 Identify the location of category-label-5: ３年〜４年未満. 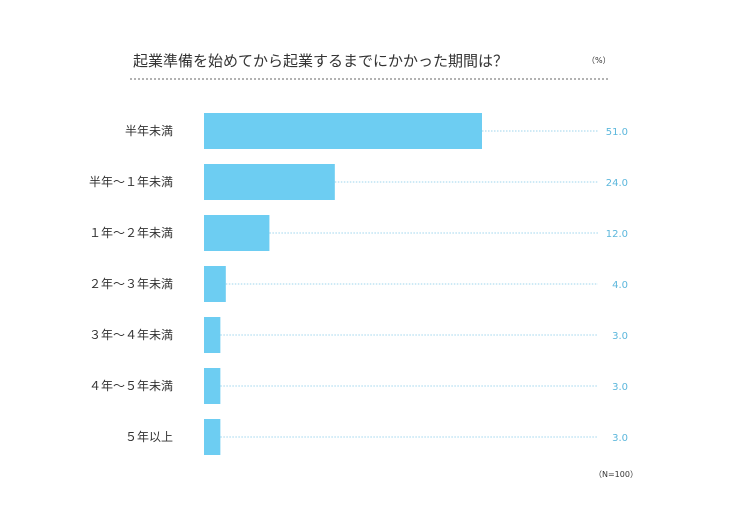
(131, 335).